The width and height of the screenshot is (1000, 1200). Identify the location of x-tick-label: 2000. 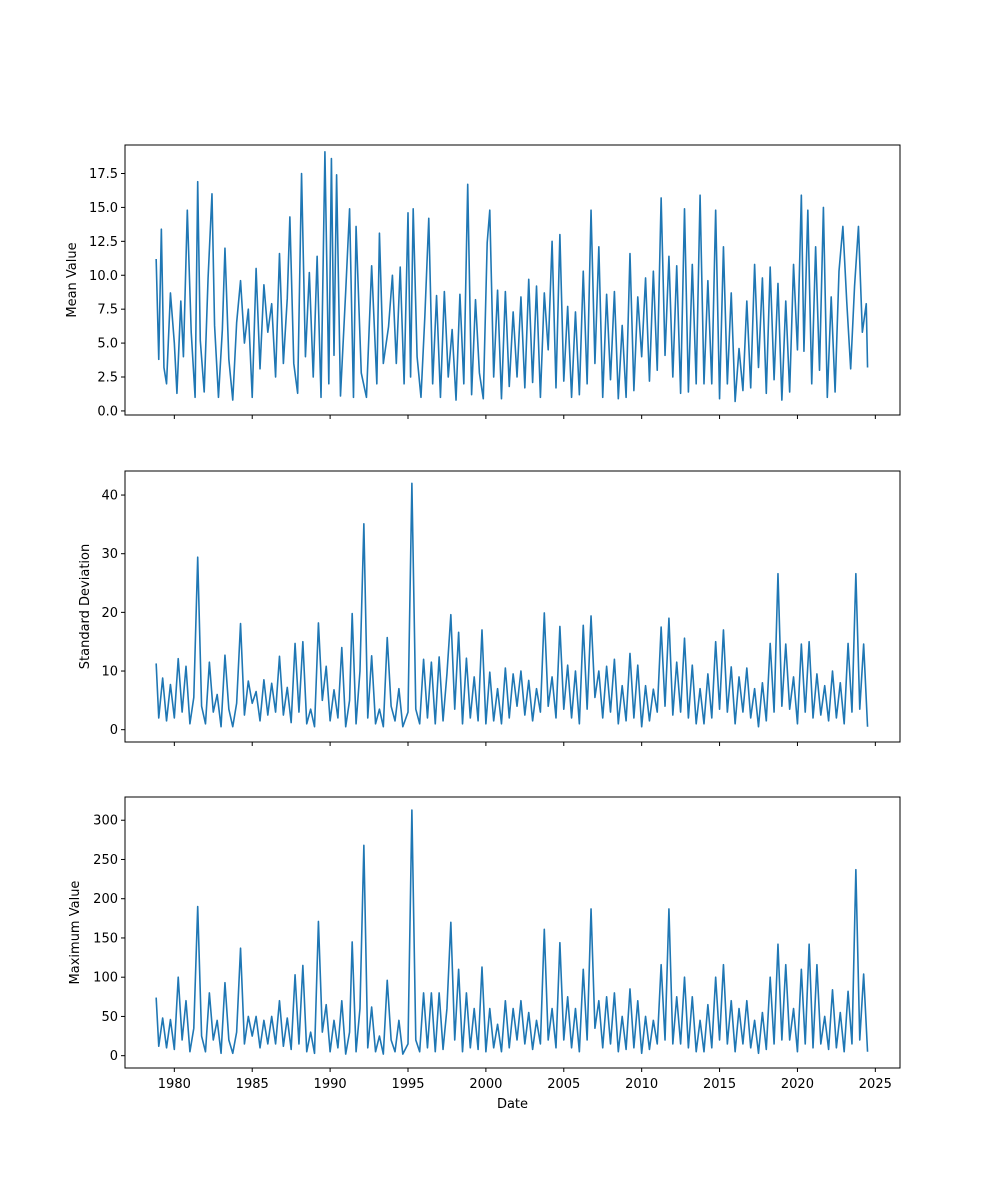
(485, 1084).